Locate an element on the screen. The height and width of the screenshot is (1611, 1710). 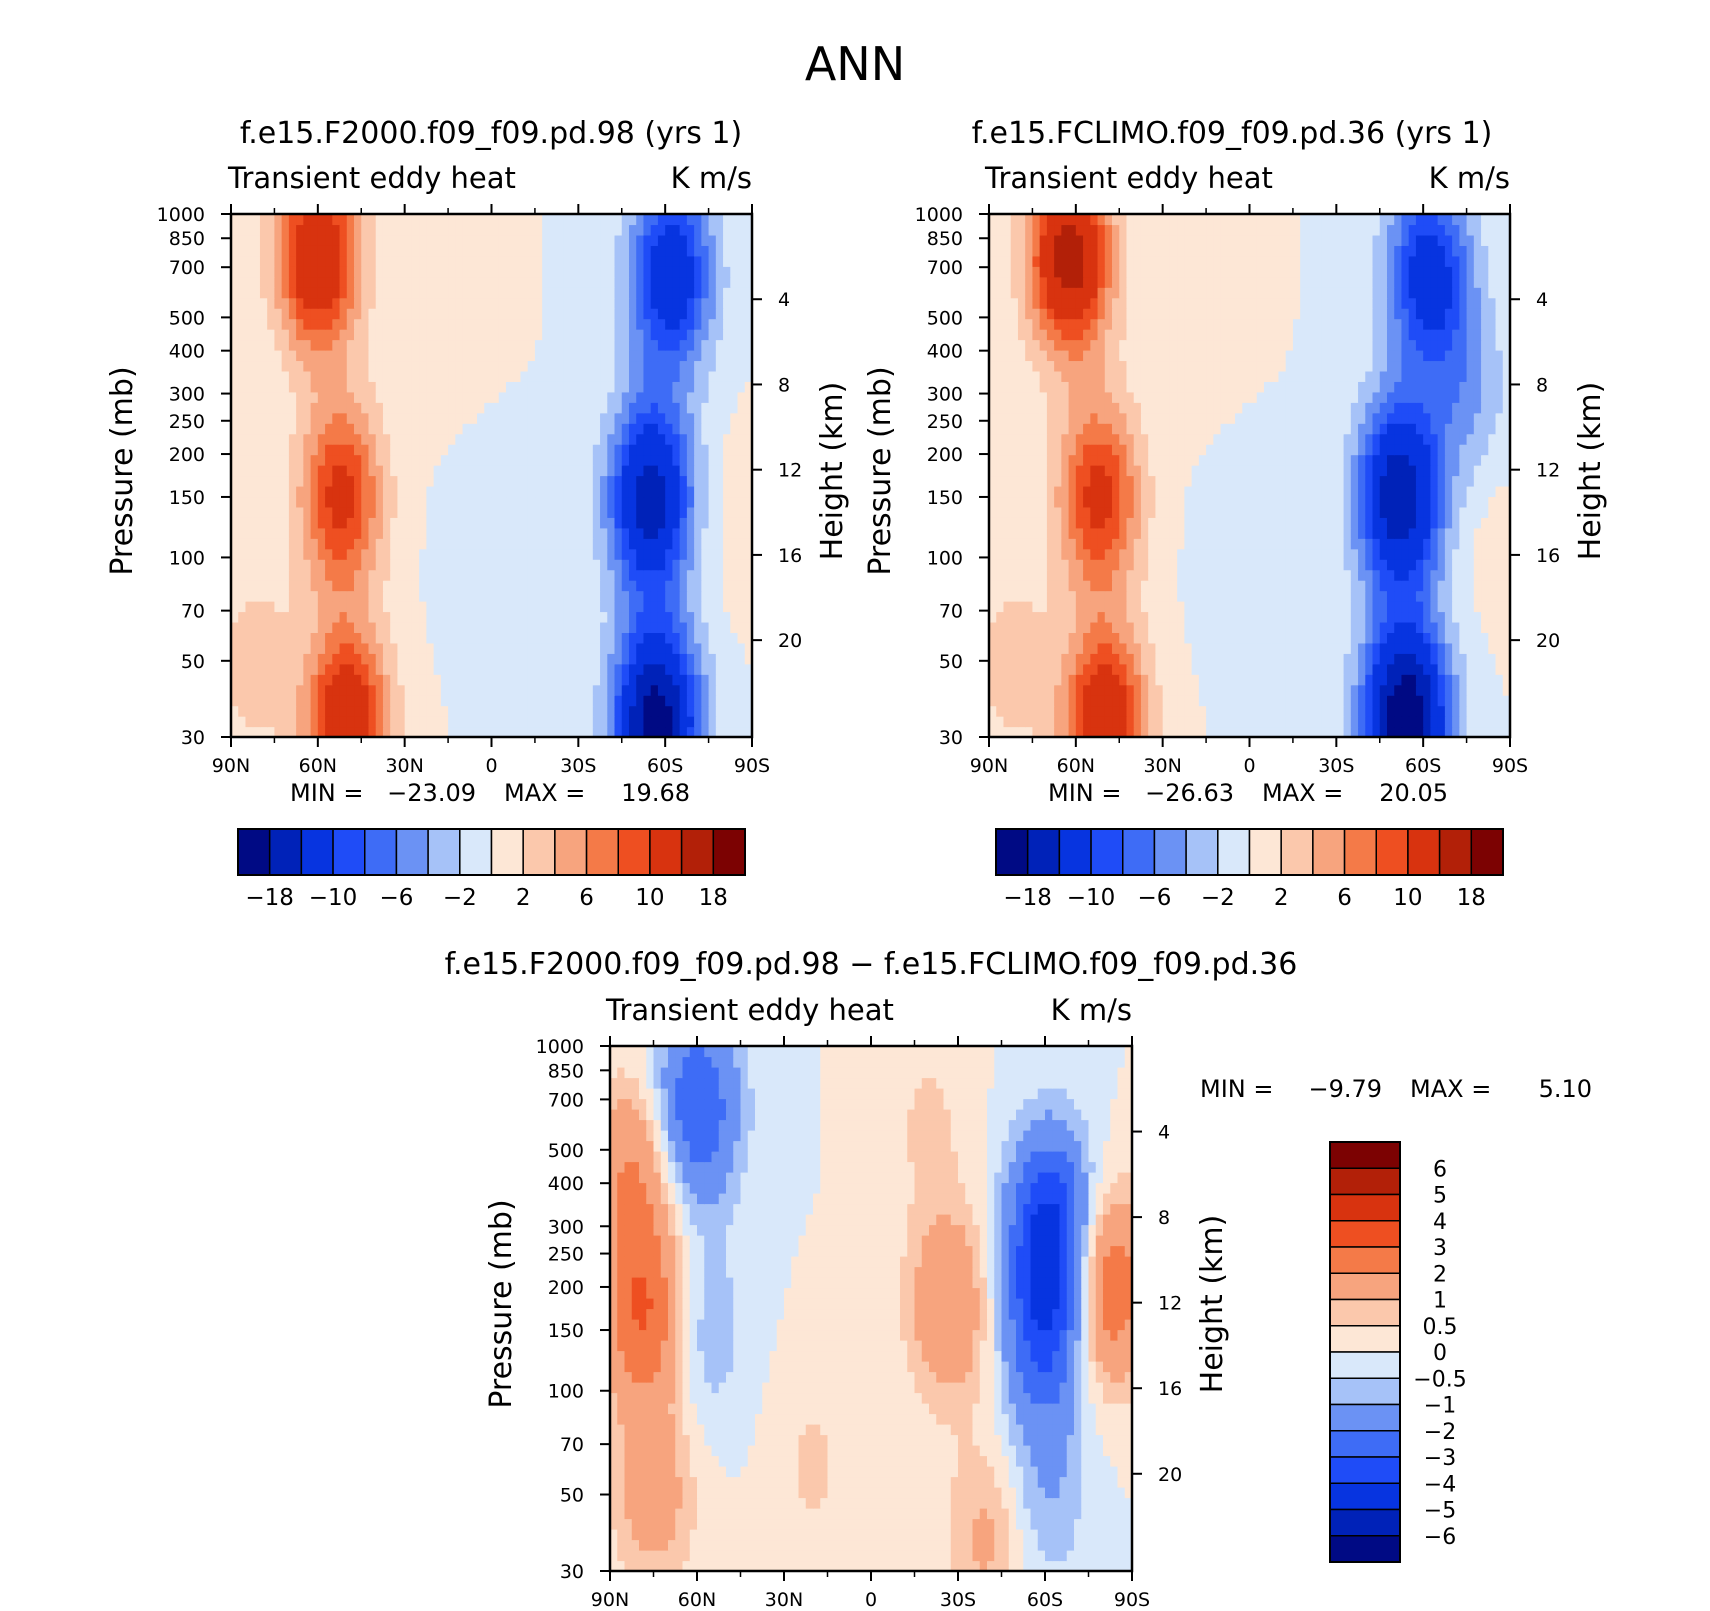
y-right-tick-label: 12 is located at coordinates (790, 471).